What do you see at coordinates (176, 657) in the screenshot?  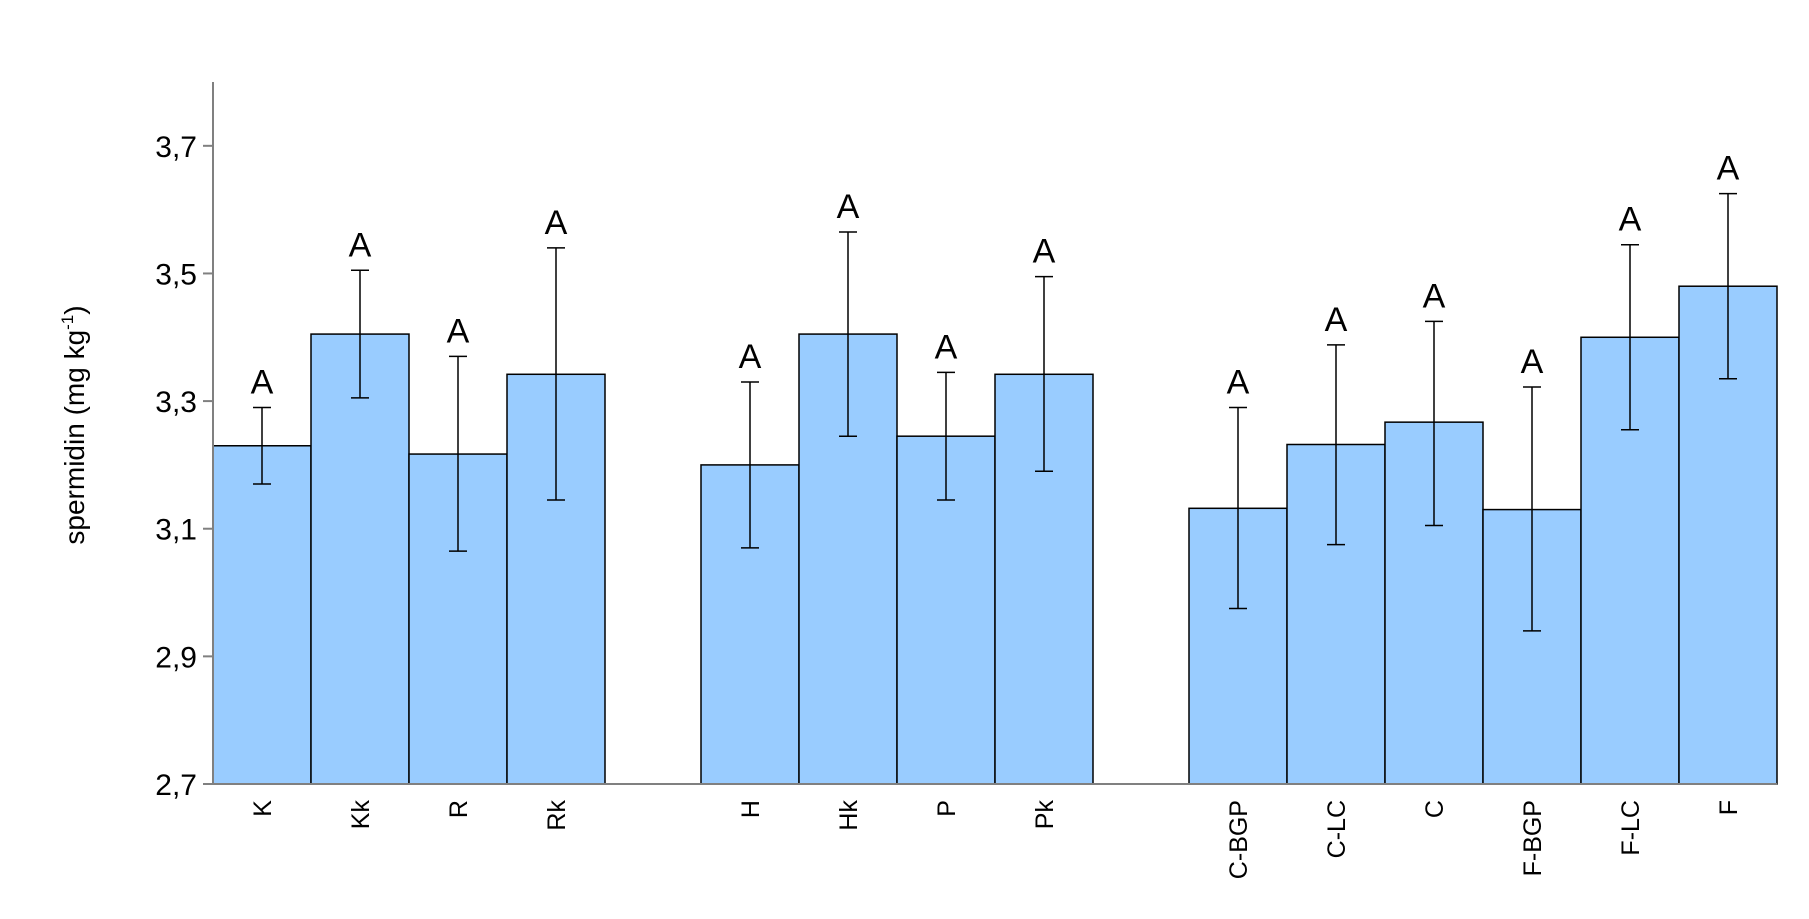 I see `y-tick-label: 2,9` at bounding box center [176, 657].